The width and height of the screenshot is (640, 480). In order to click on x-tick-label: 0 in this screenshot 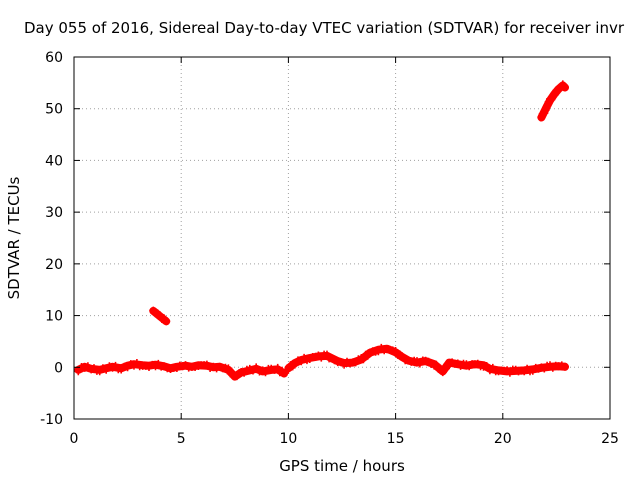, I will do `click(74, 439)`.